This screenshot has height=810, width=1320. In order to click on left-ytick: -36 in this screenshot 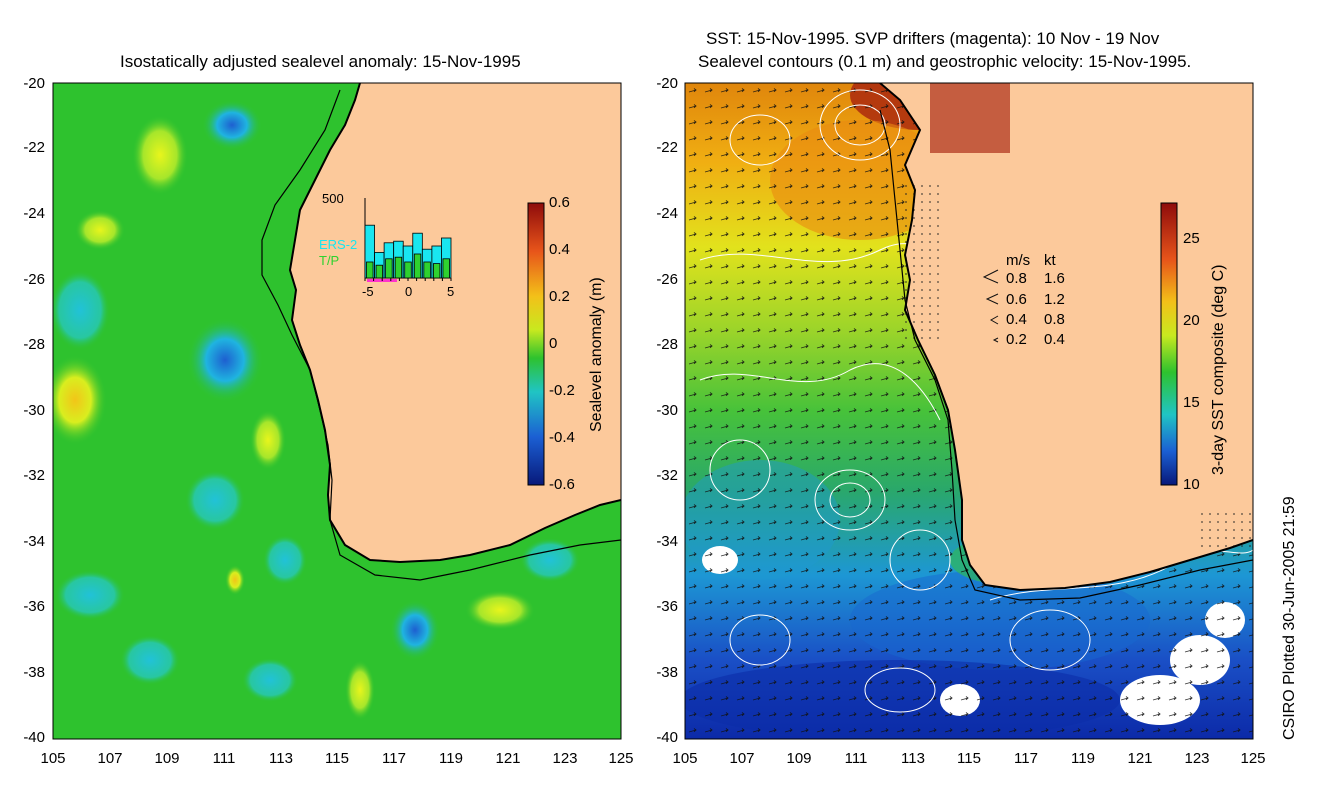, I will do `click(34, 606)`.